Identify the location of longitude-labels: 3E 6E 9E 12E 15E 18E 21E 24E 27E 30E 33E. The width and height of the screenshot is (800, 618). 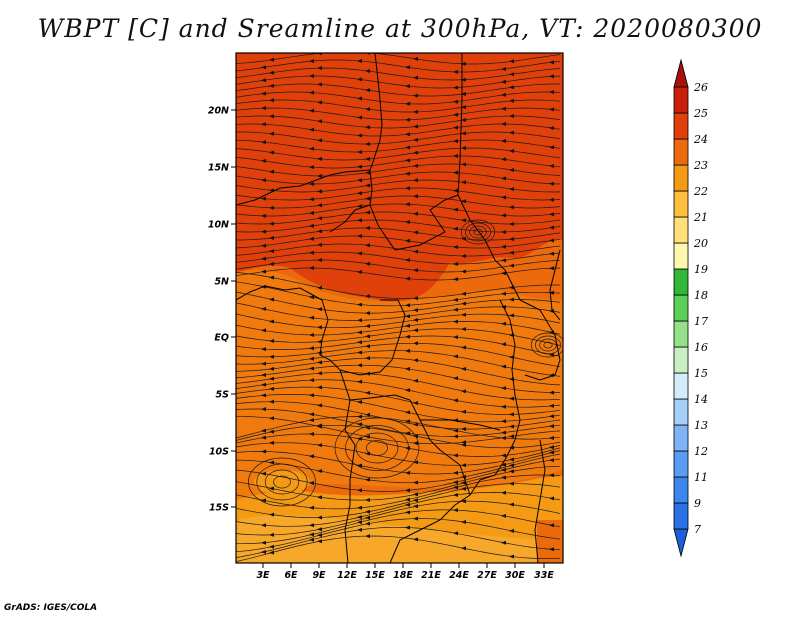
(405, 572).